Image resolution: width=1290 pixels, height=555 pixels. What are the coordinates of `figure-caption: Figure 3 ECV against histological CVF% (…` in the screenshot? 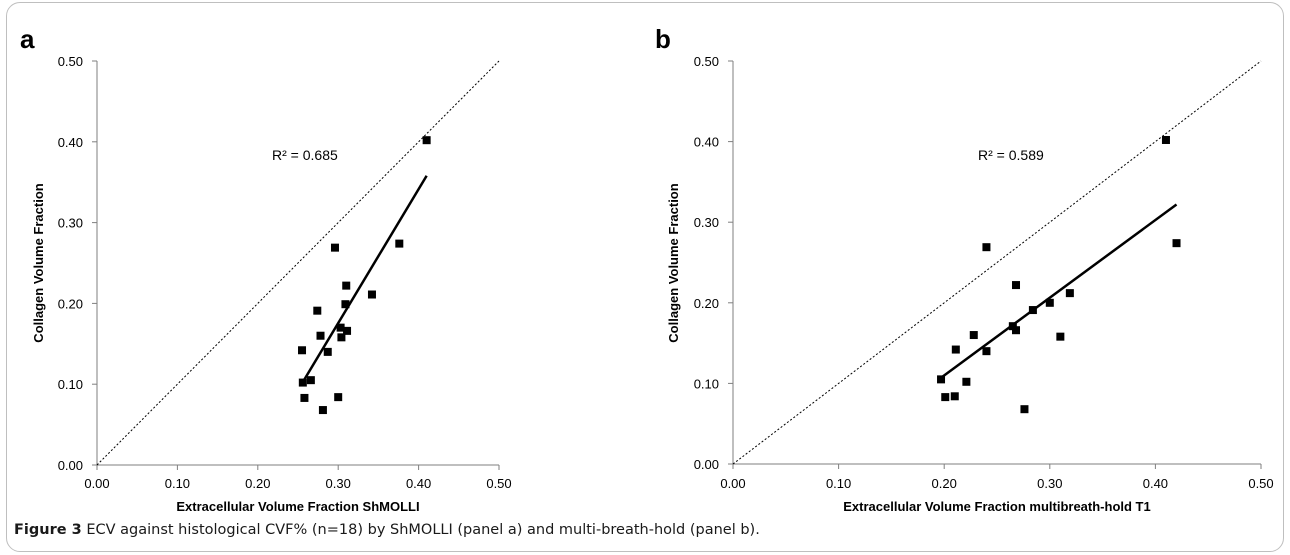 It's located at (387, 530).